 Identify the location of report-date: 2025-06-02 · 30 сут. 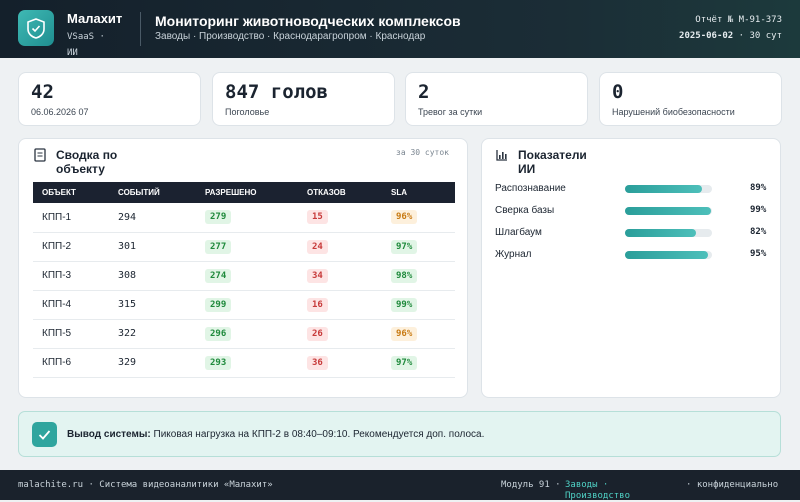
(727, 36).